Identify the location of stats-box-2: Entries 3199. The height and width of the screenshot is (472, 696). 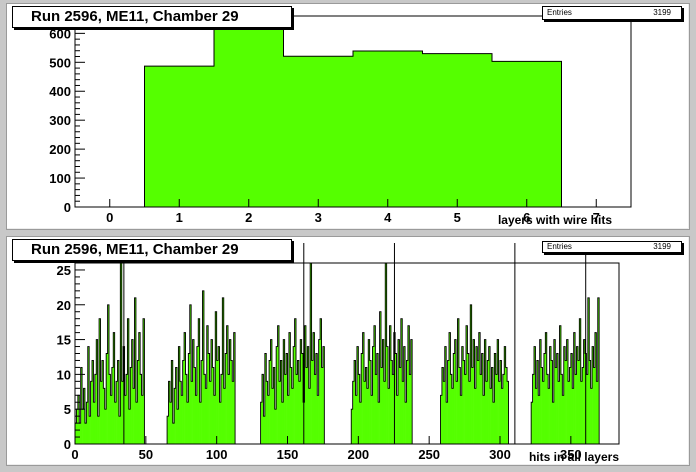
(612, 247).